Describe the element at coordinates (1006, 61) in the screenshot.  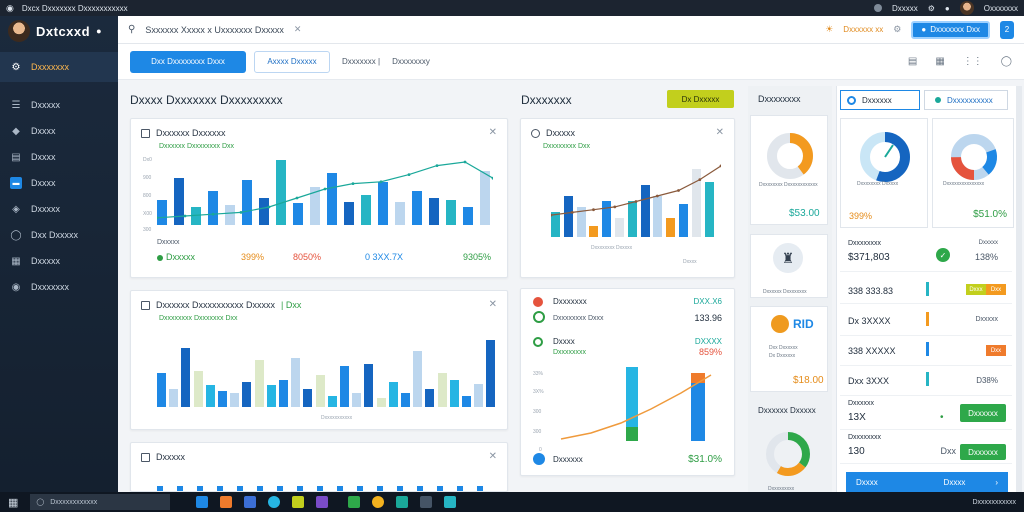
I see `help-icon: ◯` at that location.